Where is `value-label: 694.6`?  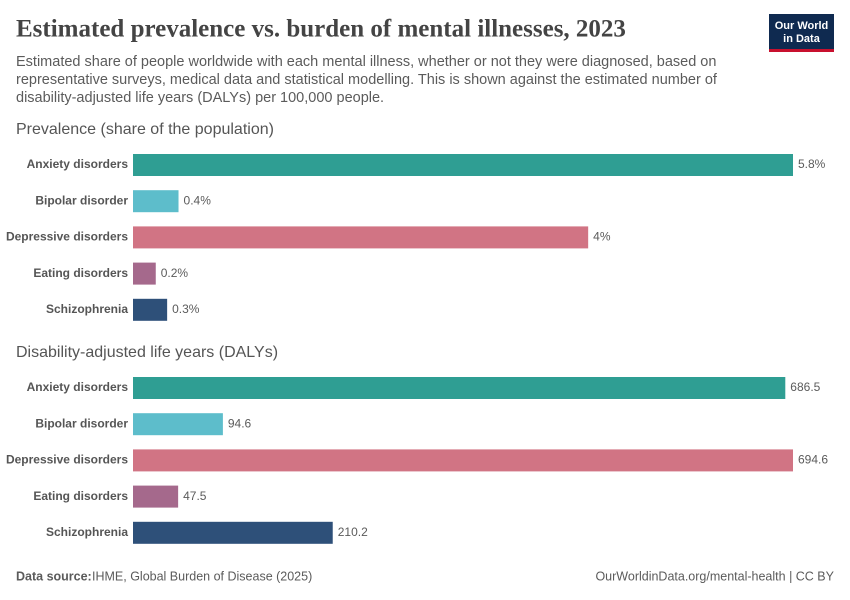 value-label: 694.6 is located at coordinates (813, 460).